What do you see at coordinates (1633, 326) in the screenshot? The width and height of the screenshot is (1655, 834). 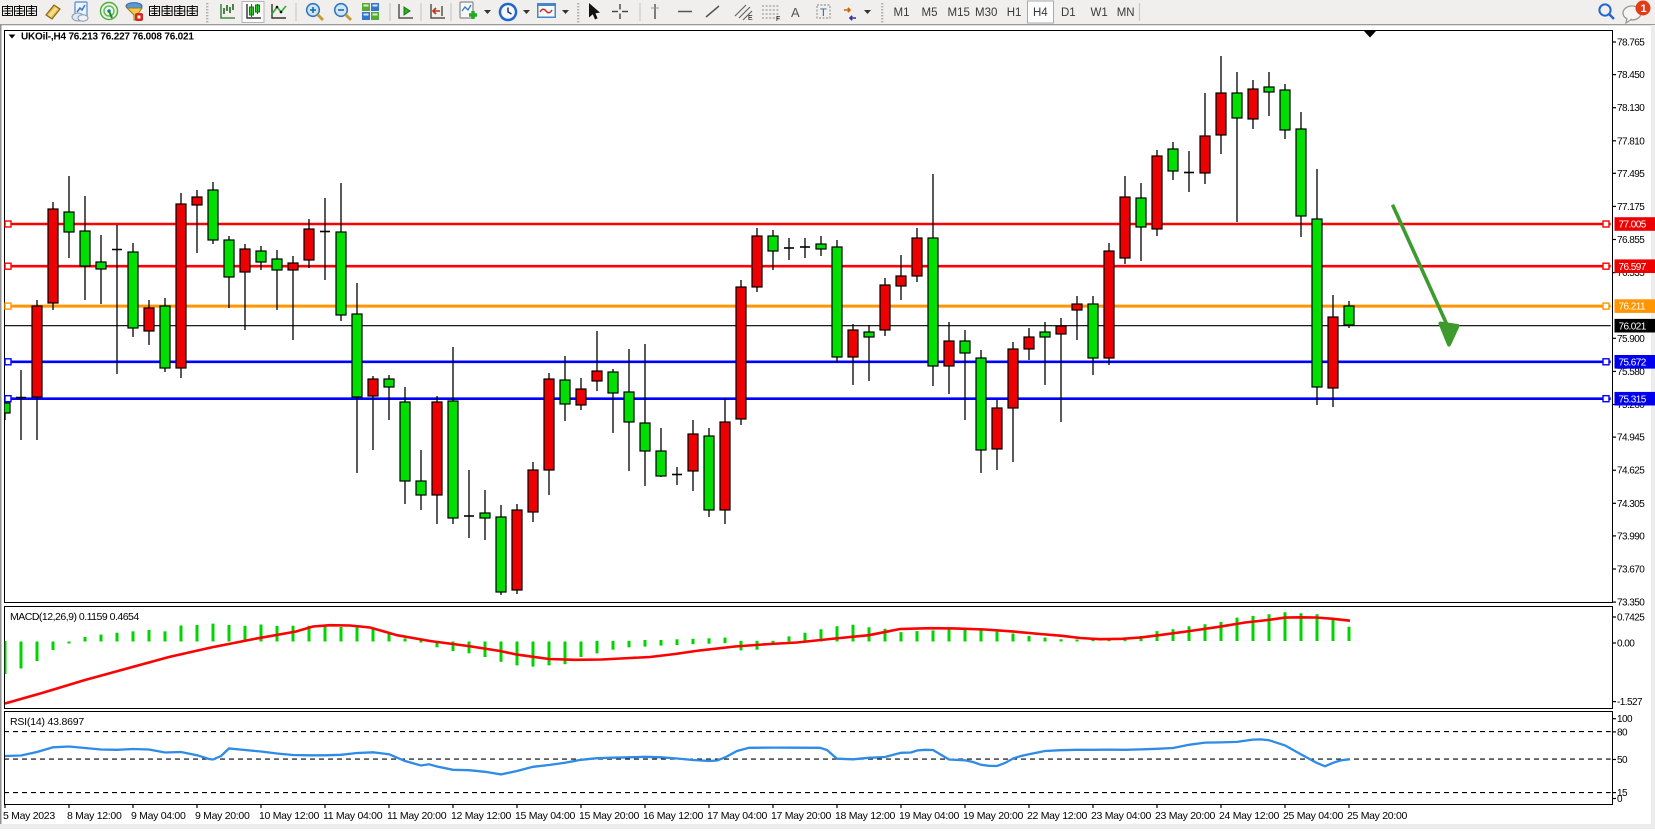 I see `svg-text: 76.021` at bounding box center [1633, 326].